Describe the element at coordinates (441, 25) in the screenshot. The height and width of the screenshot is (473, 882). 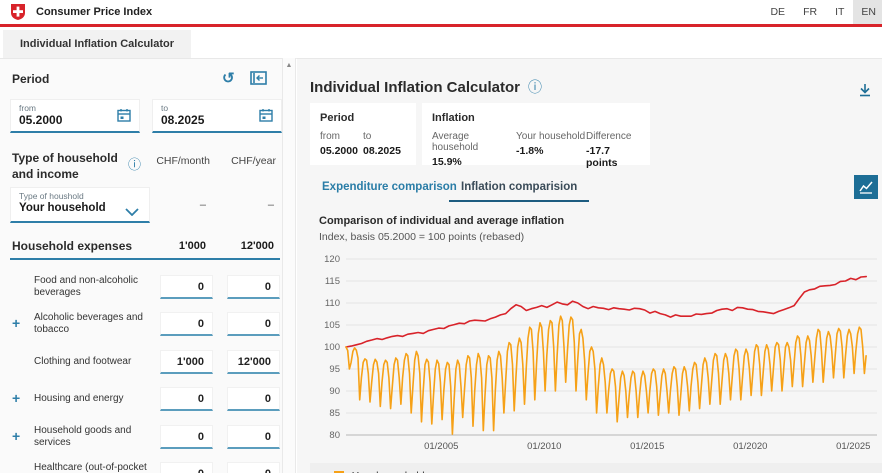
I see `header-red-rule` at that location.